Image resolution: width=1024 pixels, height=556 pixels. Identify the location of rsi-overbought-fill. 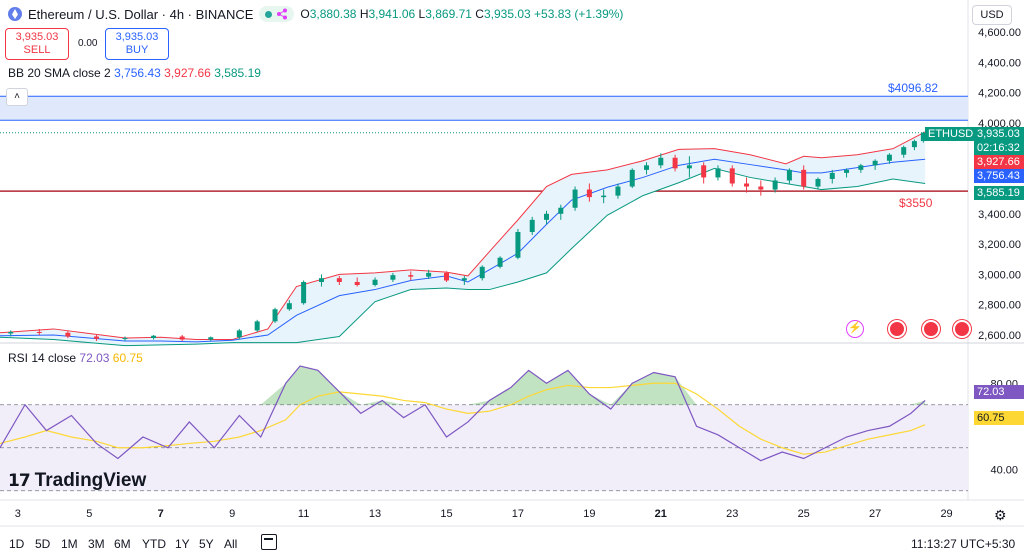
(463, 385).